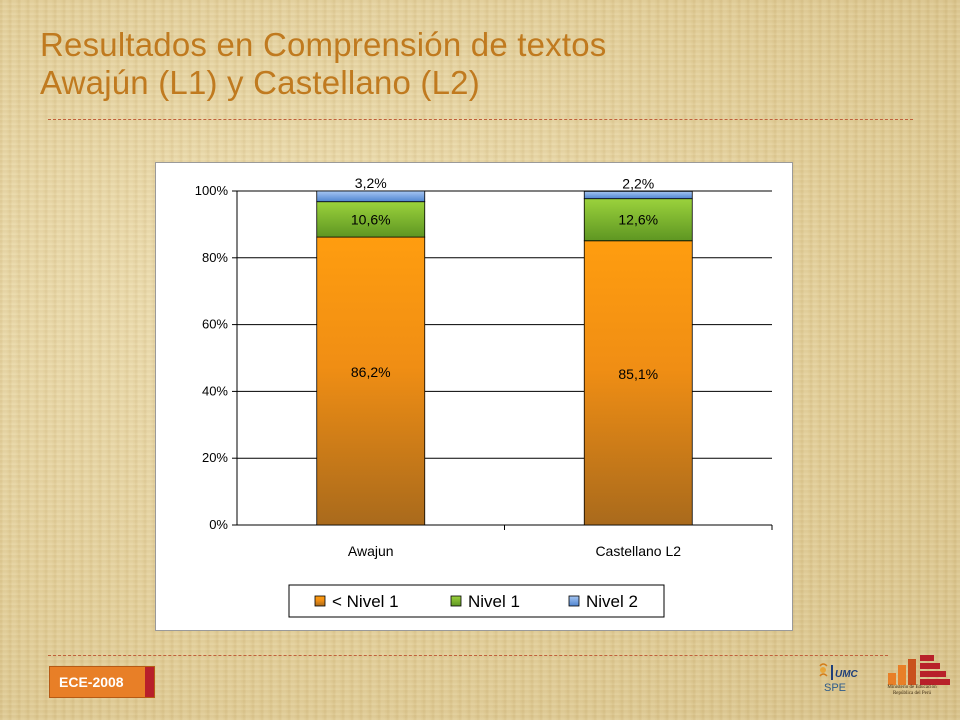 Image resolution: width=960 pixels, height=720 pixels. I want to click on data-labels: 86,2% 10,6% 3,2% 85,1% 12,6% 2,2%, so click(504, 278).